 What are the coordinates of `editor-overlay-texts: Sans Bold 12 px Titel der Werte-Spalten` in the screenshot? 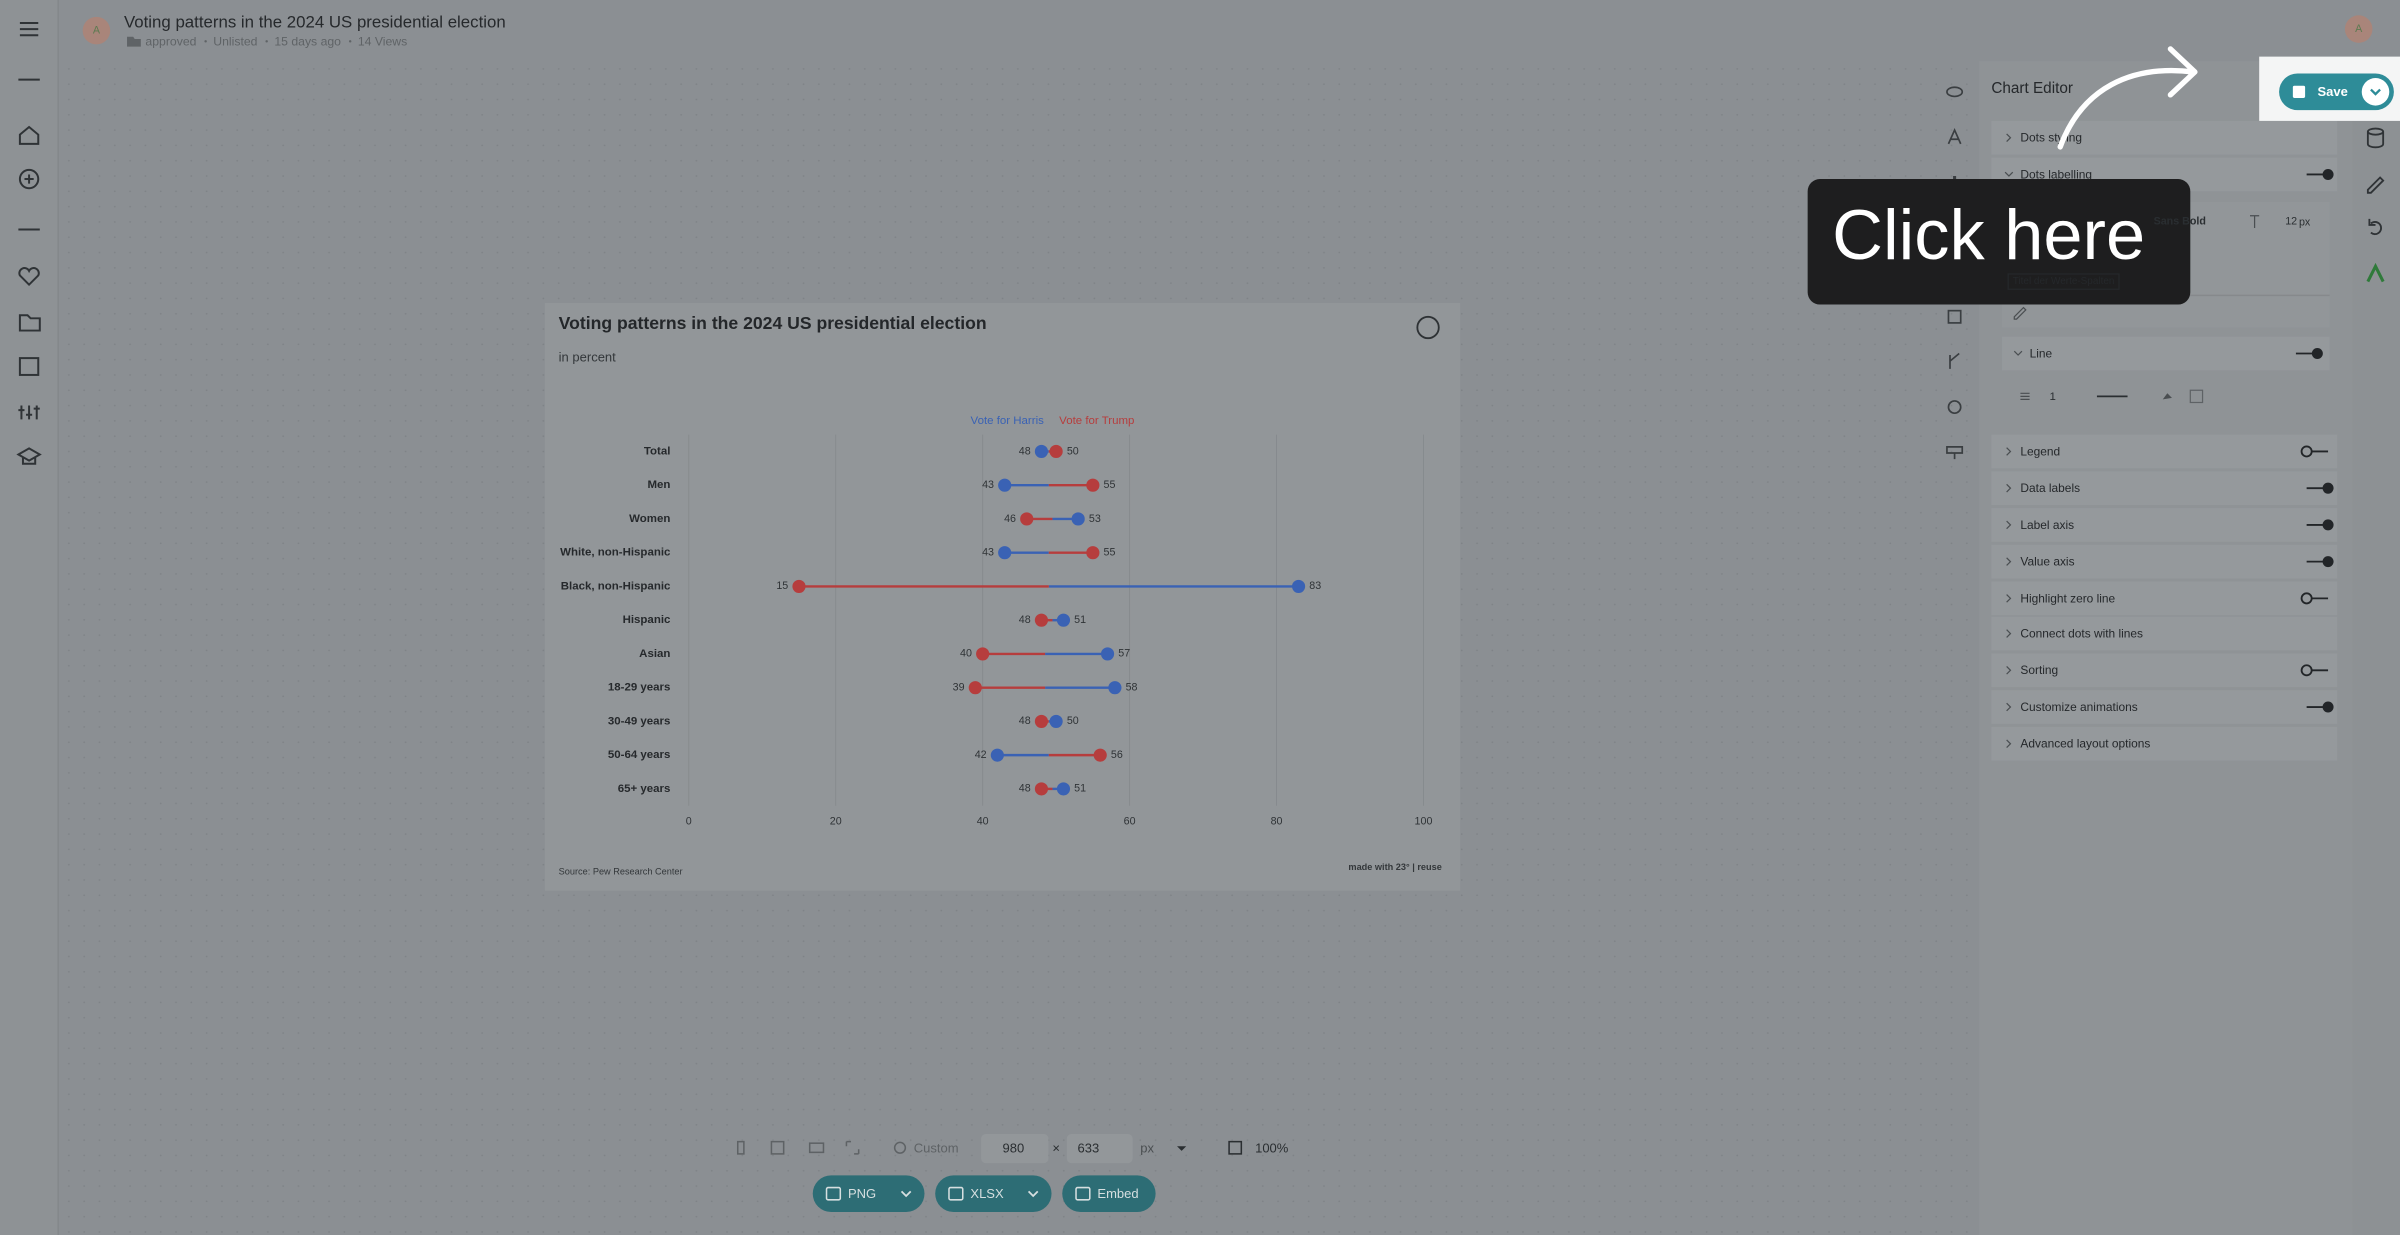 It's located at (2159, 252).